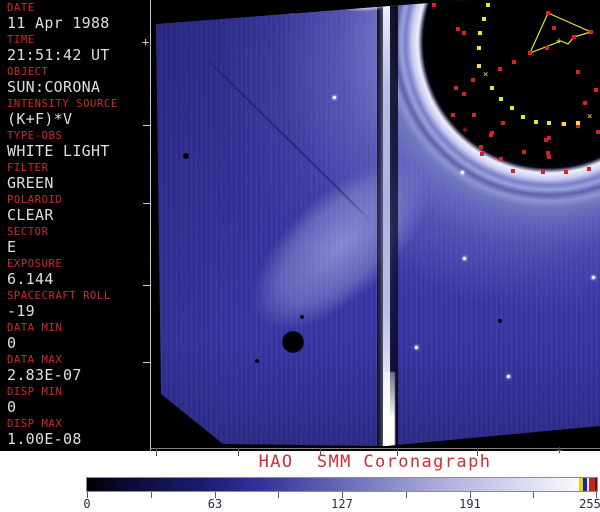  What do you see at coordinates (78, 208) in the screenshot?
I see `metadata-field: POLAROID CLEAR` at bounding box center [78, 208].